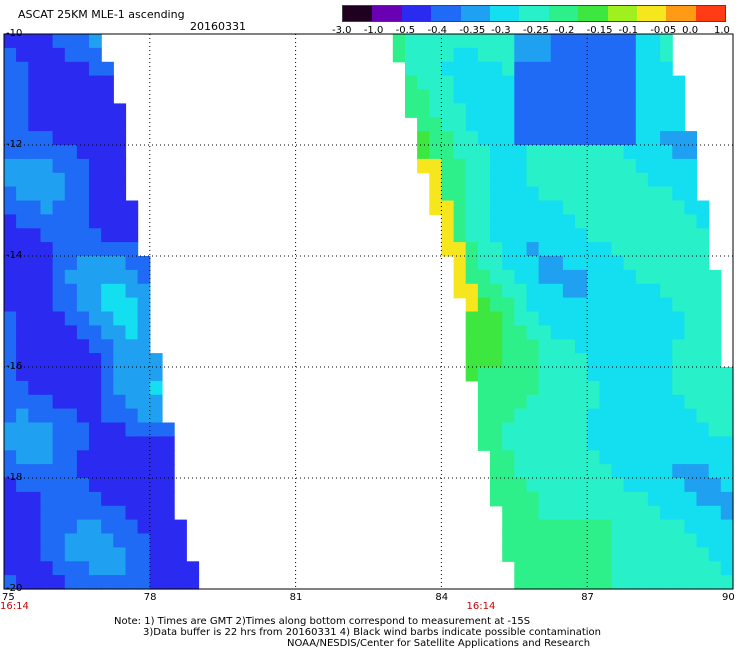  Describe the element at coordinates (14, 588) in the screenshot. I see `y-tick-label: -20` at that location.